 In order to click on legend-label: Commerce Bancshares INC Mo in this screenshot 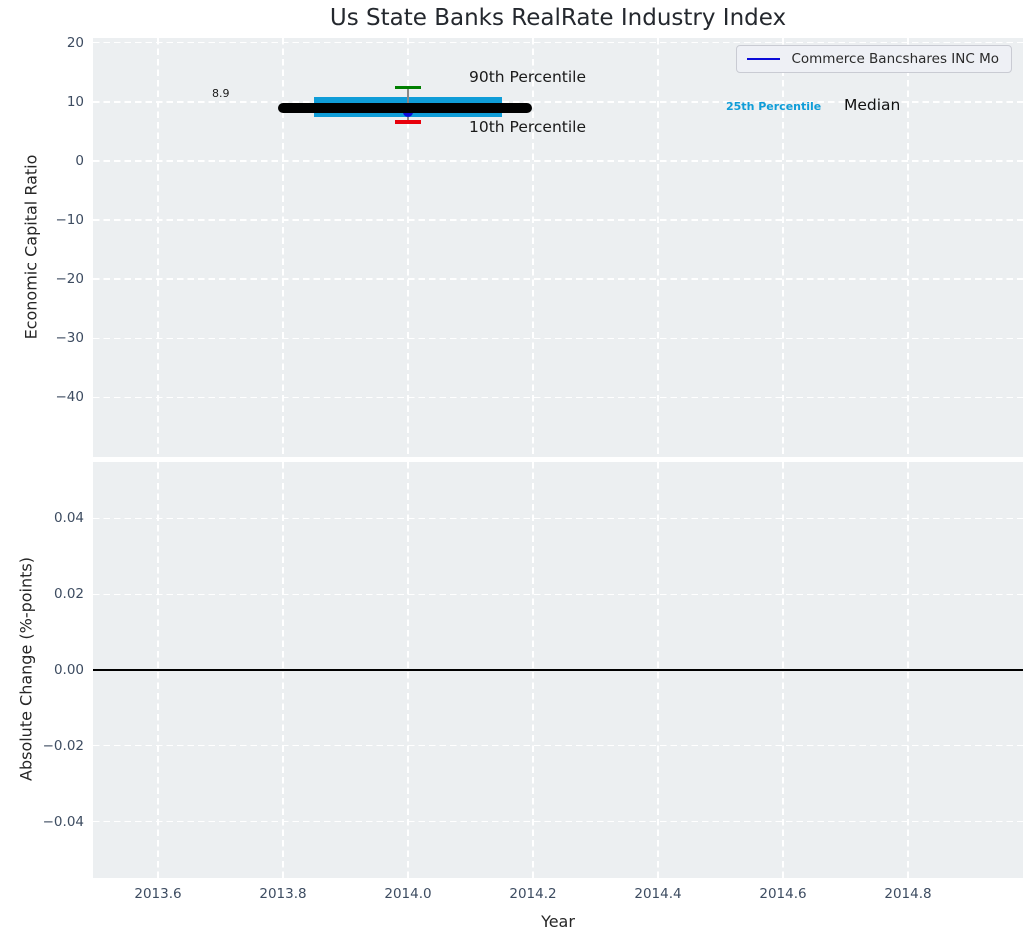, I will do `click(895, 59)`.